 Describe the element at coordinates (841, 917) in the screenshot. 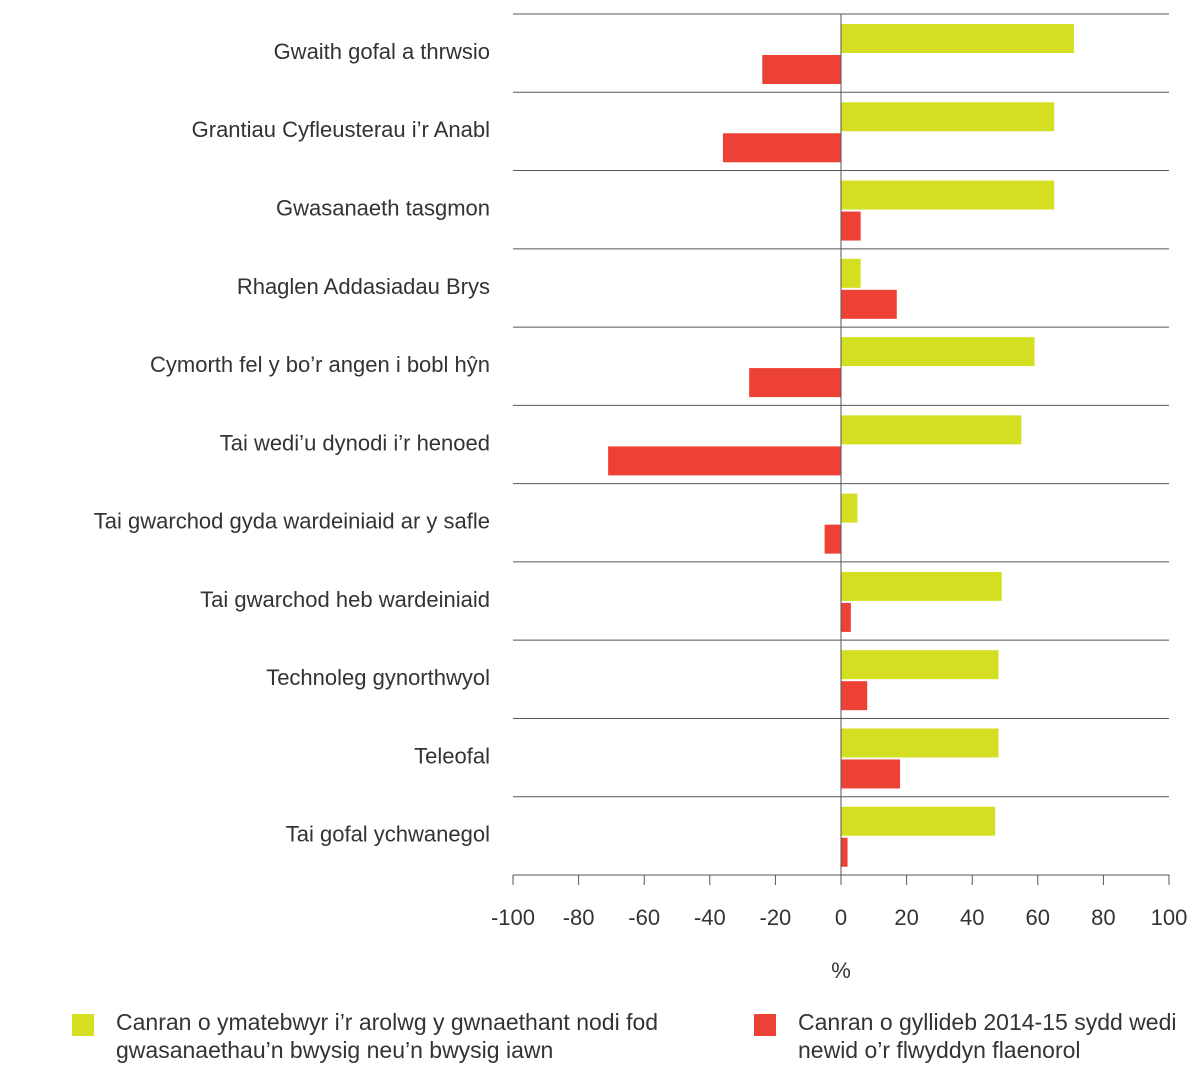

I see `x-tick-label: 0` at that location.